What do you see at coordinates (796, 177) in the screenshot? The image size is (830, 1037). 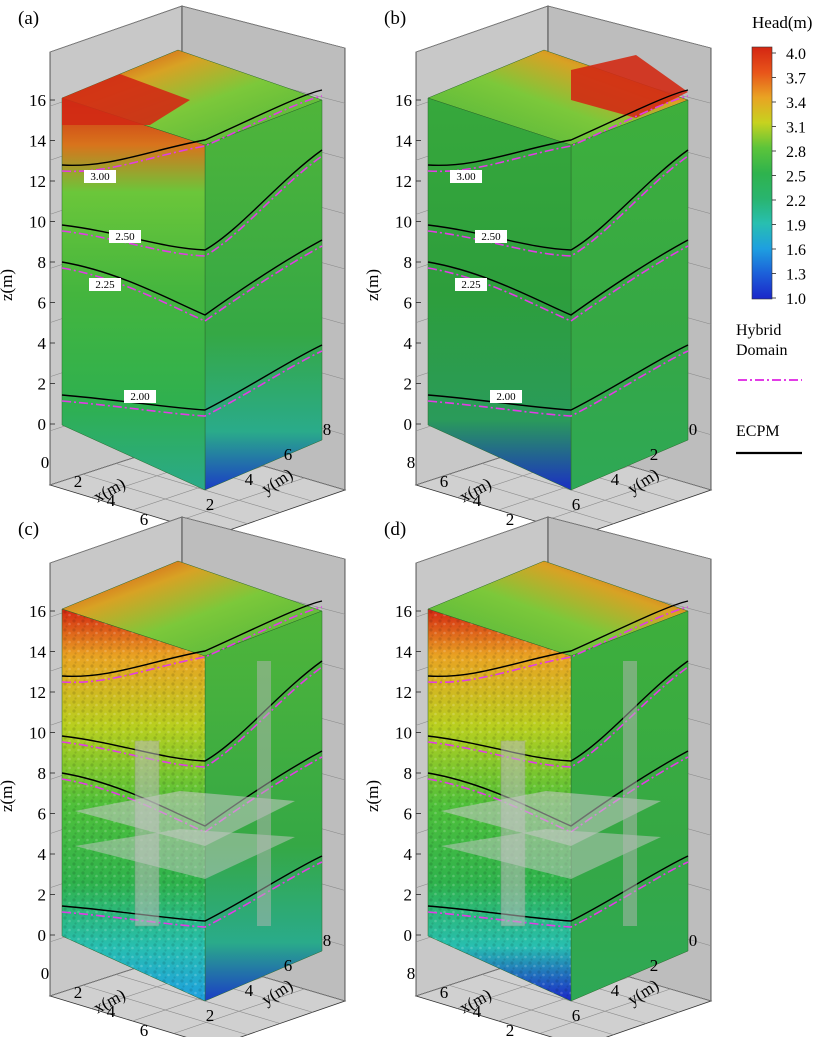 I see `colorbar-tick-label: 2.5` at bounding box center [796, 177].